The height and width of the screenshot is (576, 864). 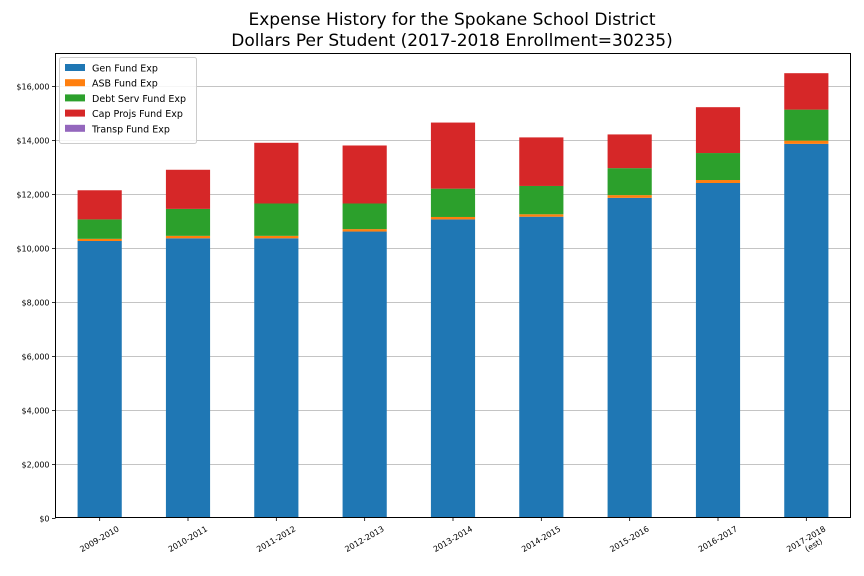 I want to click on x-tick-label: 2015-2016, so click(x=629, y=539).